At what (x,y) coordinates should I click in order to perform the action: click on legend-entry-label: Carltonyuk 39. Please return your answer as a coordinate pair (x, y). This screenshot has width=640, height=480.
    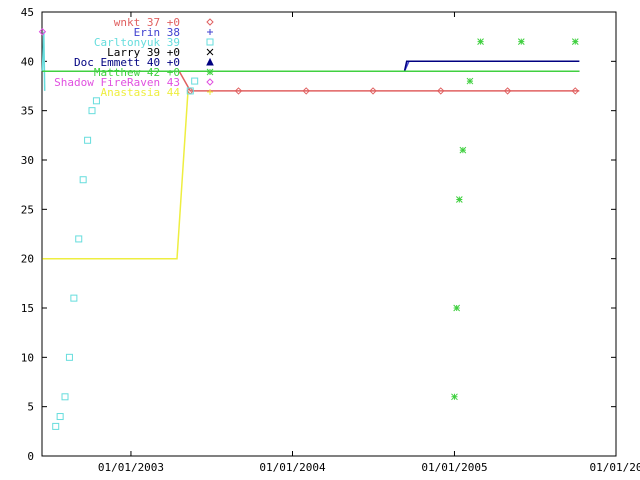
    Looking at the image, I should click on (137, 42).